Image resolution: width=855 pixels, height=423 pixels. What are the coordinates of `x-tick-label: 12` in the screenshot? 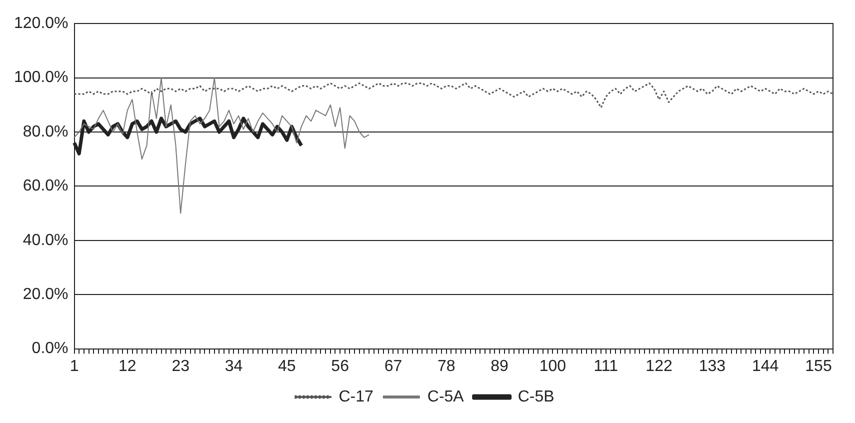 It's located at (127, 366).